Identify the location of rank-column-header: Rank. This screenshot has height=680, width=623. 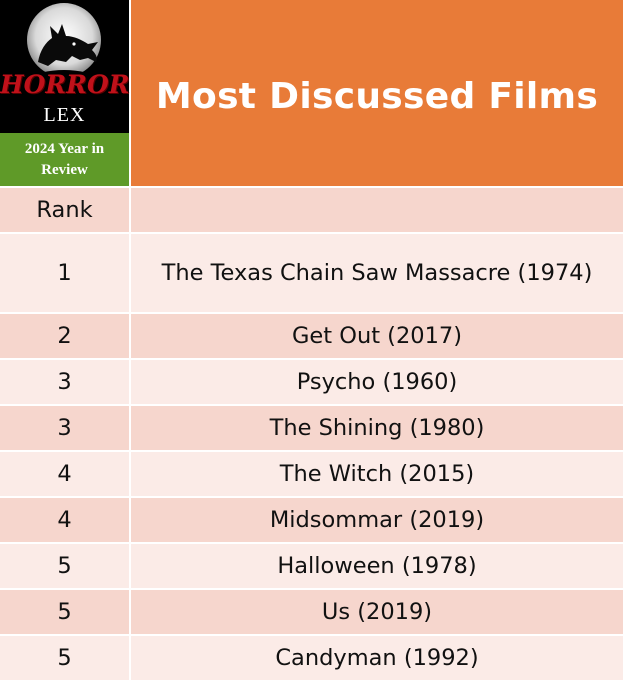
(64, 210).